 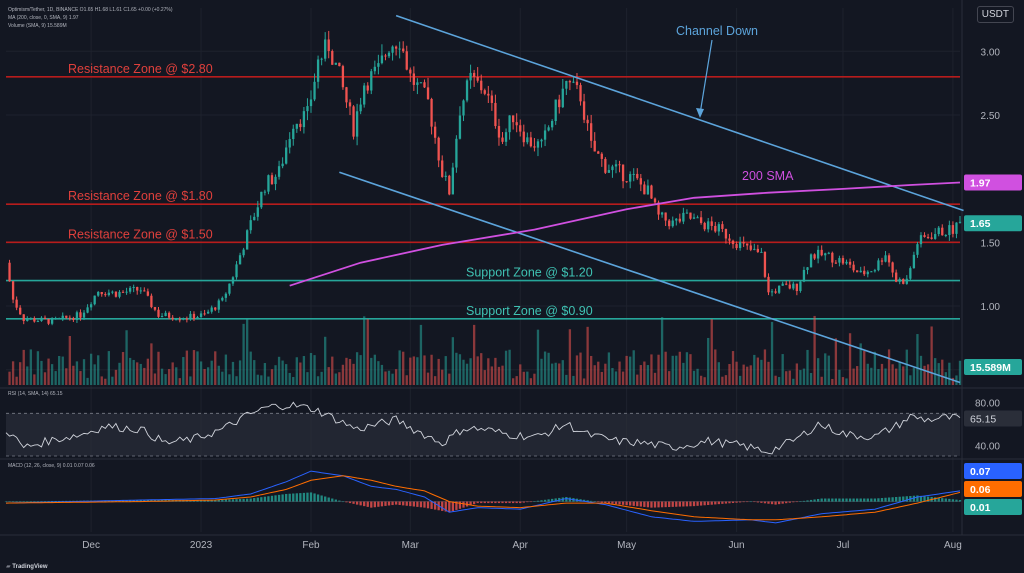 What do you see at coordinates (995, 14) in the screenshot?
I see `currency-button: USDT` at bounding box center [995, 14].